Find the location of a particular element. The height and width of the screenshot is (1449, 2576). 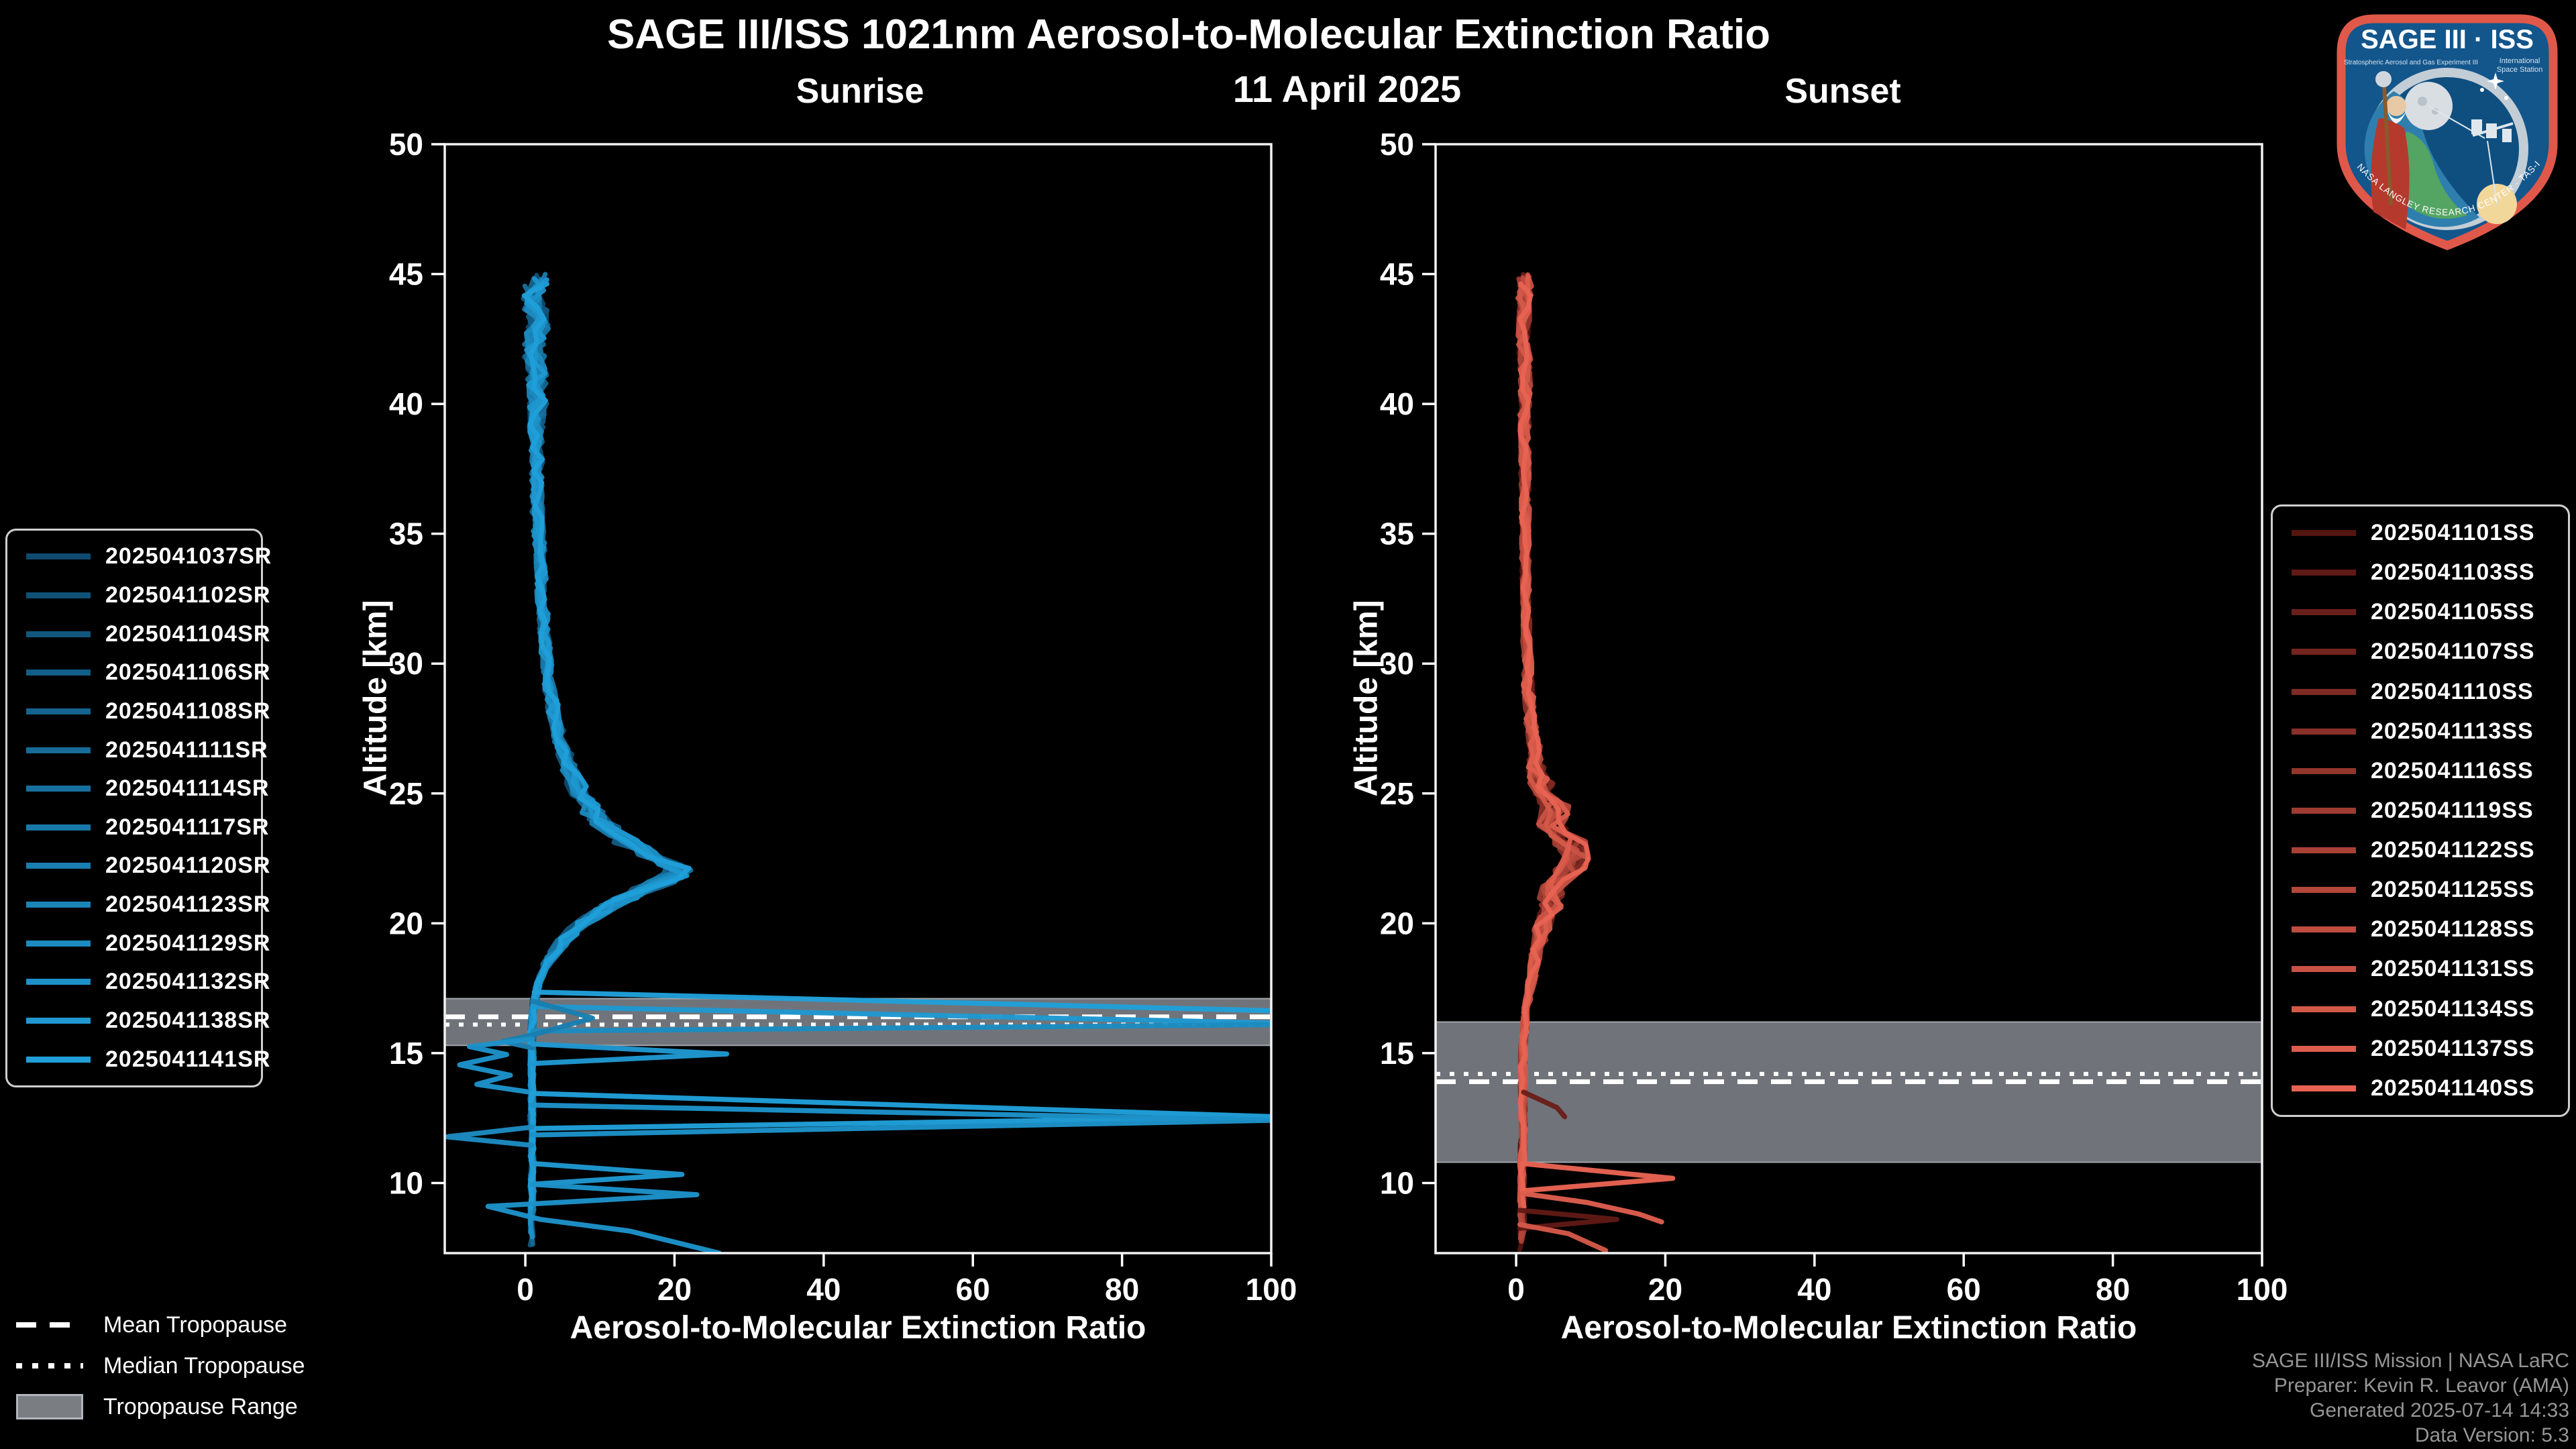

mean-tropopause-legend-row: Mean Tropopause is located at coordinates (160, 1324).